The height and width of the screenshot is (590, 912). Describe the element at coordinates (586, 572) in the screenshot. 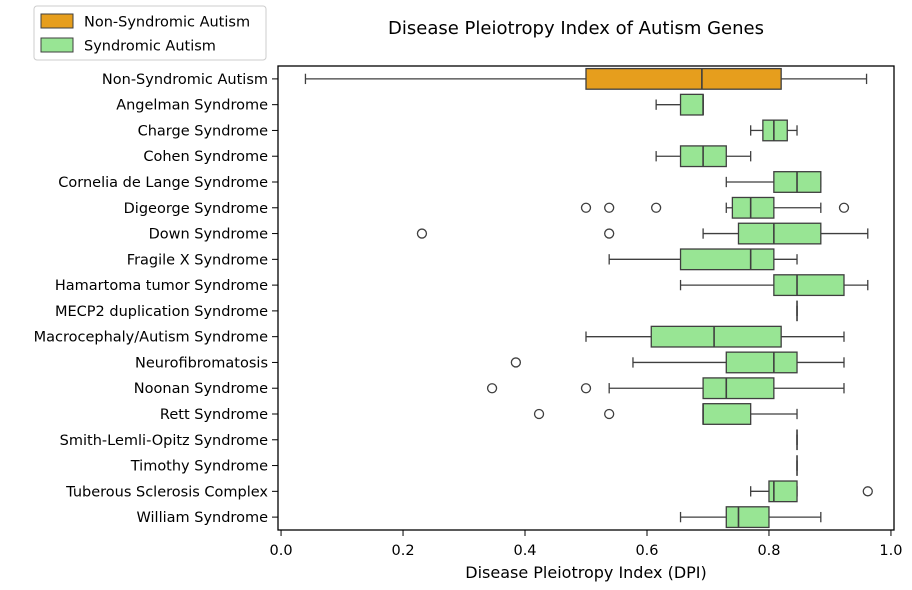

I see `x-axis-title: Disease Pleiotropy Index (DPI)` at that location.